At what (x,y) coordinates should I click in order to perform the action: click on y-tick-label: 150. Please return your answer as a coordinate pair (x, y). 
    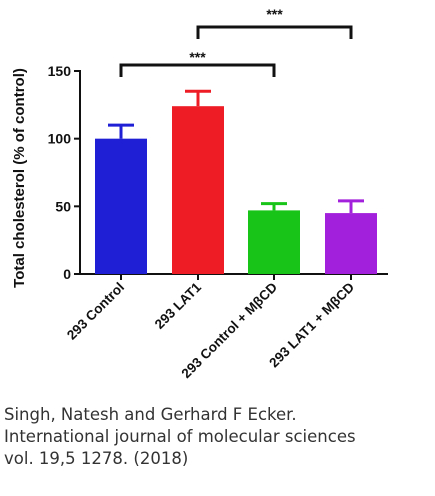
    Looking at the image, I should click on (60, 71).